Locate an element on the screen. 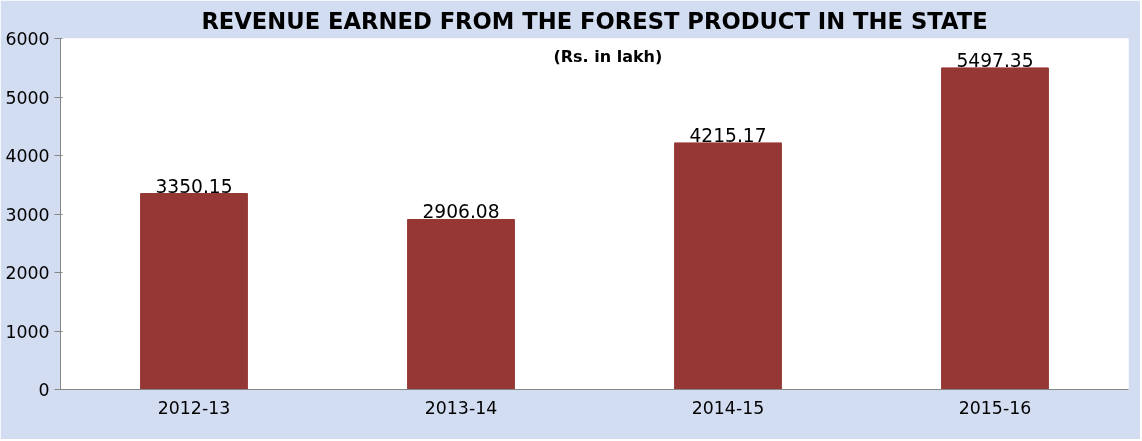  chart-title: REVENUE EARNED FROM THE FOREST PRODUCT IN THE STATE is located at coordinates (594, 20).